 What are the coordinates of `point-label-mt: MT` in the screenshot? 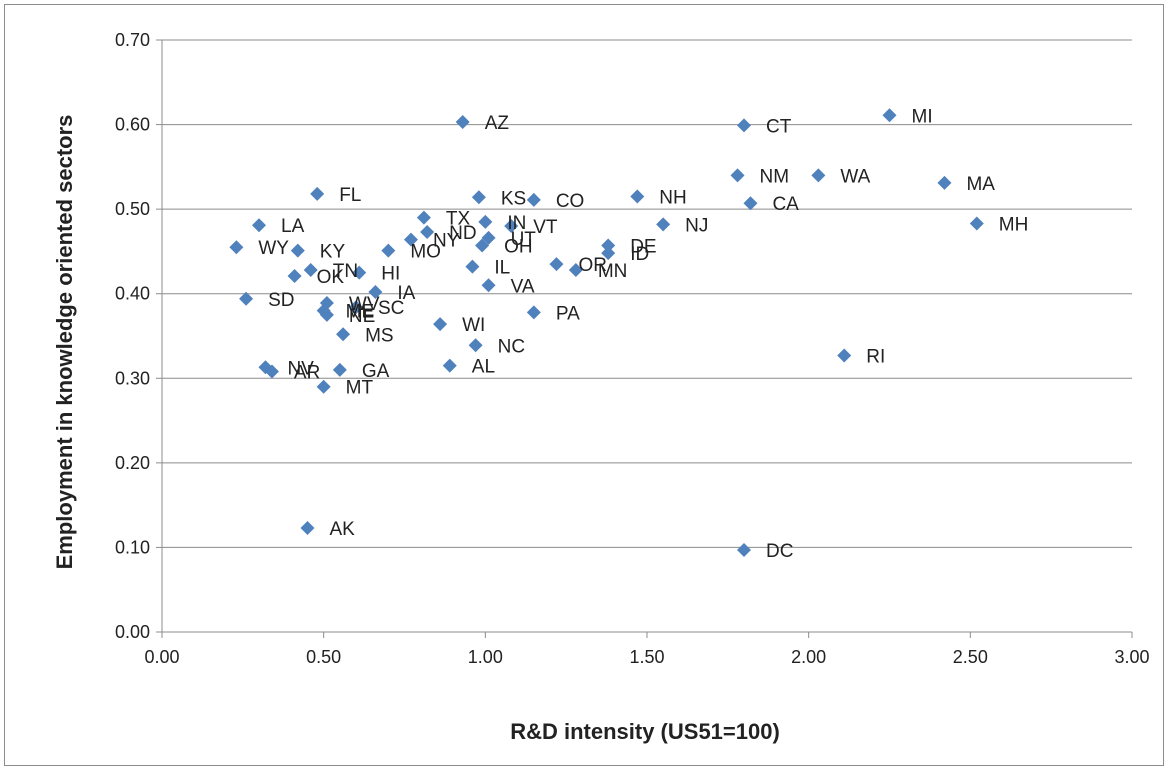 It's located at (360, 388).